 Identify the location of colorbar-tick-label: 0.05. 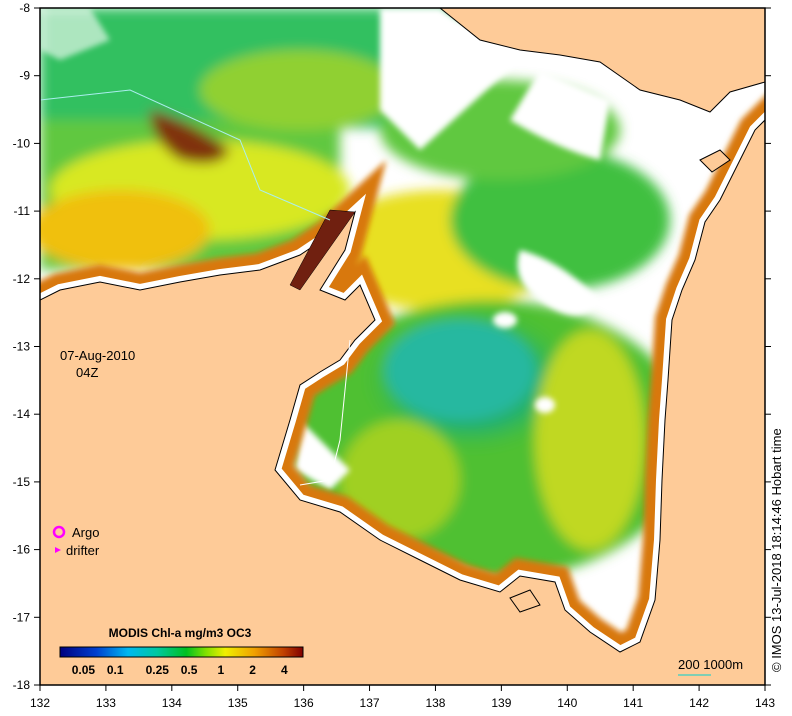
(84, 670).